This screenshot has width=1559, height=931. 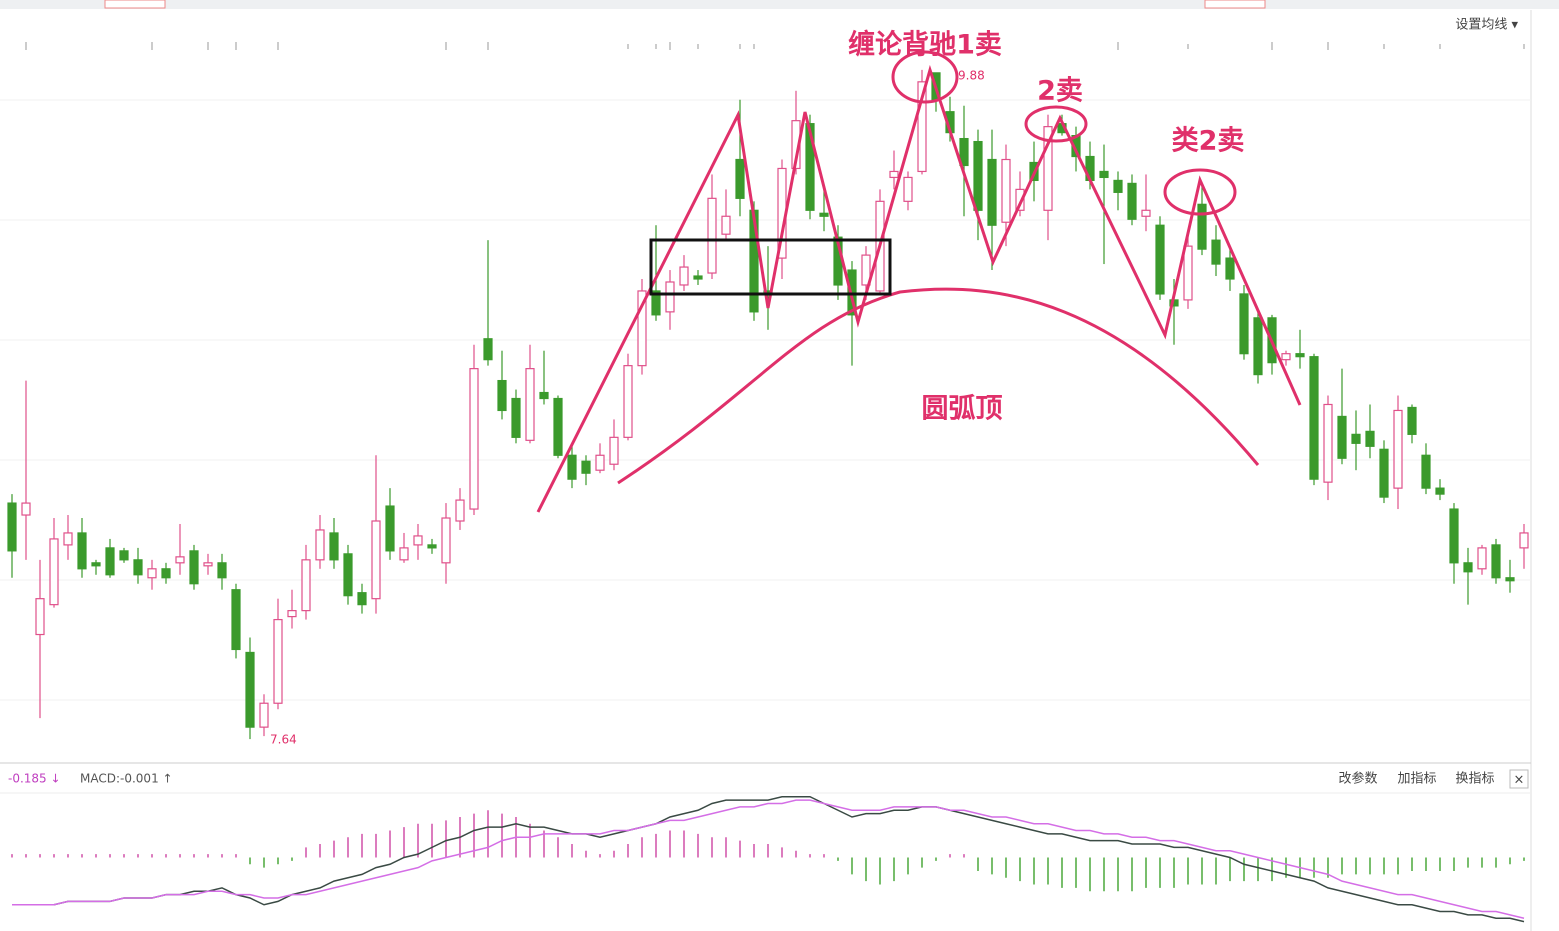 What do you see at coordinates (34, 779) in the screenshot?
I see `readout: -0.185 ↓` at bounding box center [34, 779].